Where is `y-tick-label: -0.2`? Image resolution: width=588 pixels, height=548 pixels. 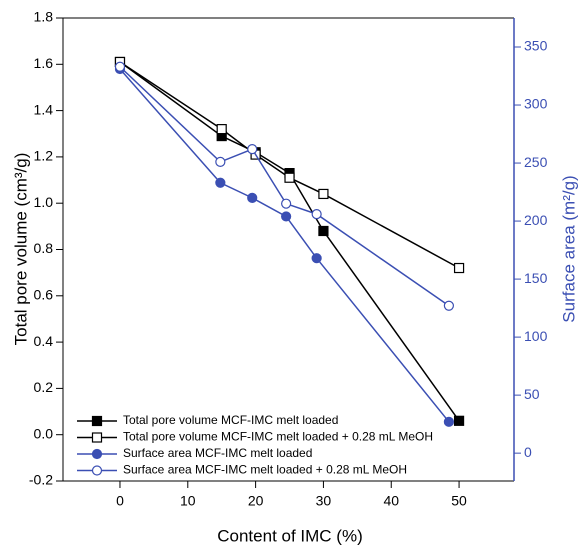
y-tick-label: -0.2 is located at coordinates (41, 480).